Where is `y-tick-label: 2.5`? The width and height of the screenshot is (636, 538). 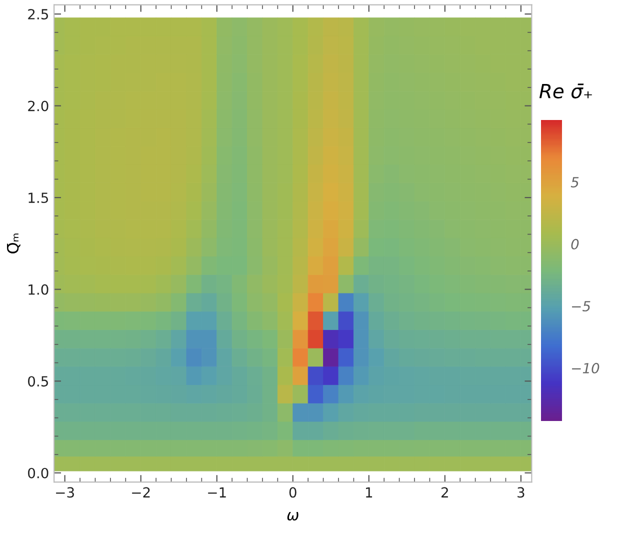
y-tick-label: 2.5 is located at coordinates (38, 14).